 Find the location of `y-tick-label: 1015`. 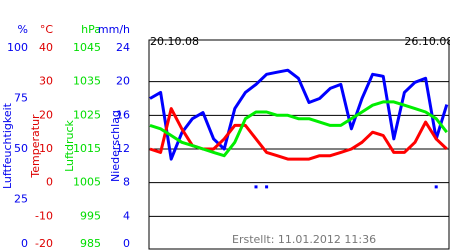

y-tick-label: 1015 is located at coordinates (87, 148).